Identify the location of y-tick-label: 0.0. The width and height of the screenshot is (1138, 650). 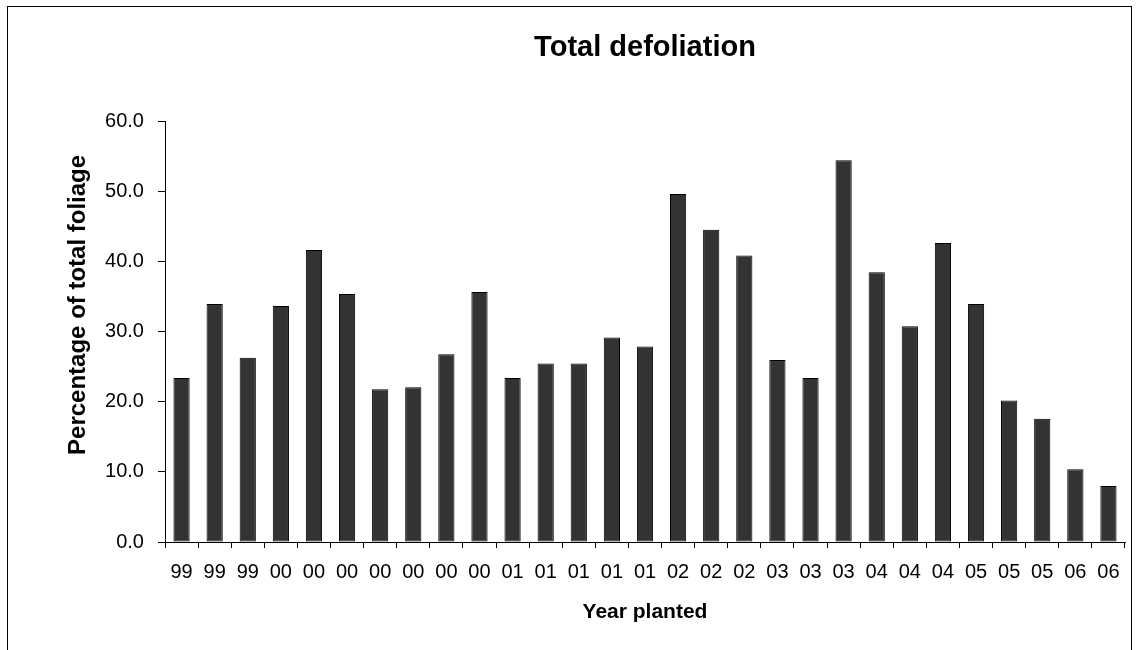
(130, 540).